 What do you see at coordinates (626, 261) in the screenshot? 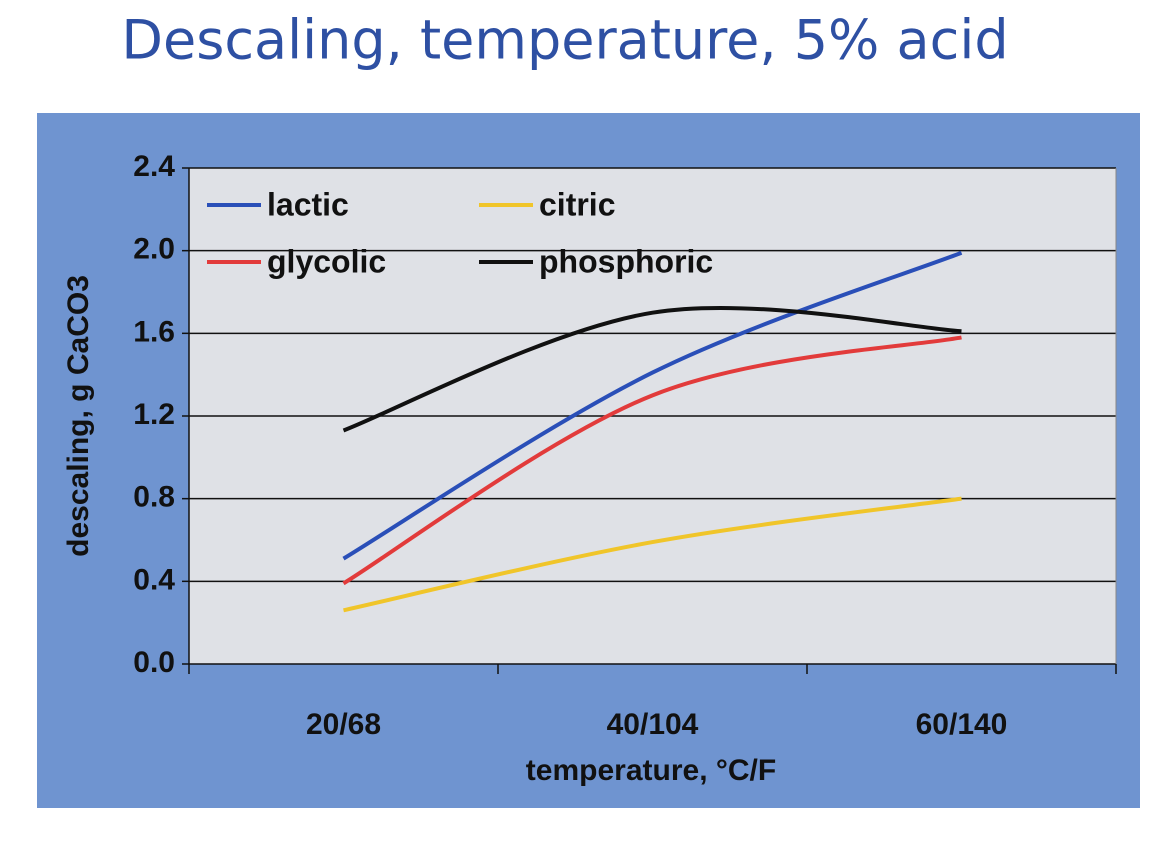
I see `legend-label: phosphoric` at bounding box center [626, 261].